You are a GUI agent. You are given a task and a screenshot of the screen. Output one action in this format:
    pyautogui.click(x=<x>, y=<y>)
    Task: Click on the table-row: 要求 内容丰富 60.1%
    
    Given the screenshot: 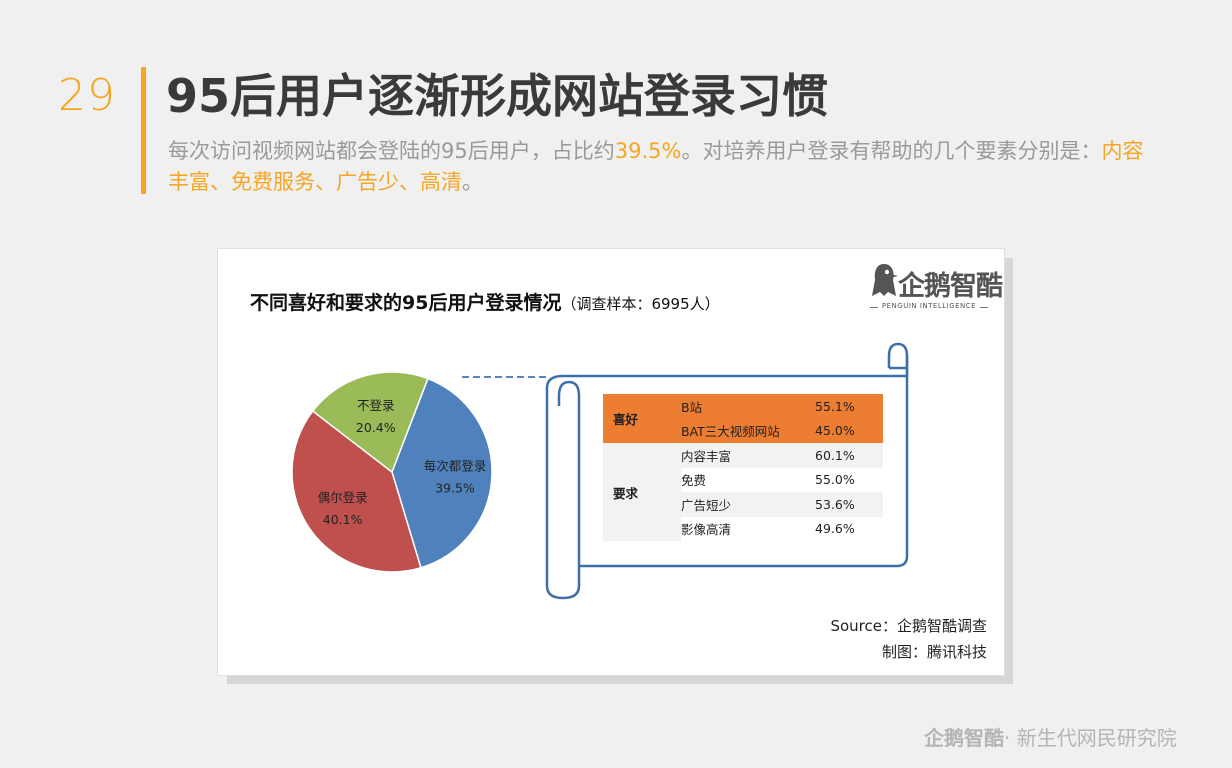 What is the action you would take?
    pyautogui.click(x=743, y=492)
    